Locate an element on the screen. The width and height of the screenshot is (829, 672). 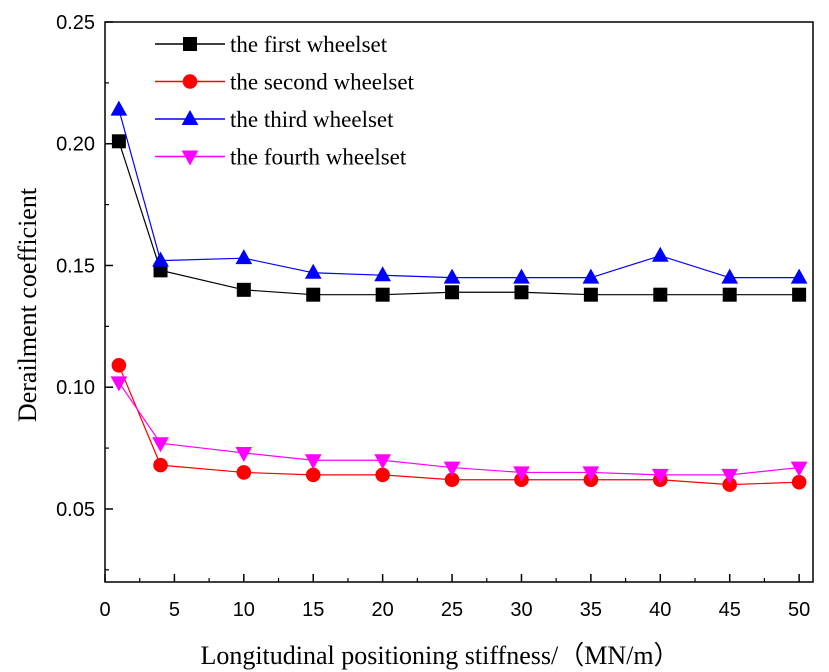
legend-entry: the second wheelset is located at coordinates (285, 82).